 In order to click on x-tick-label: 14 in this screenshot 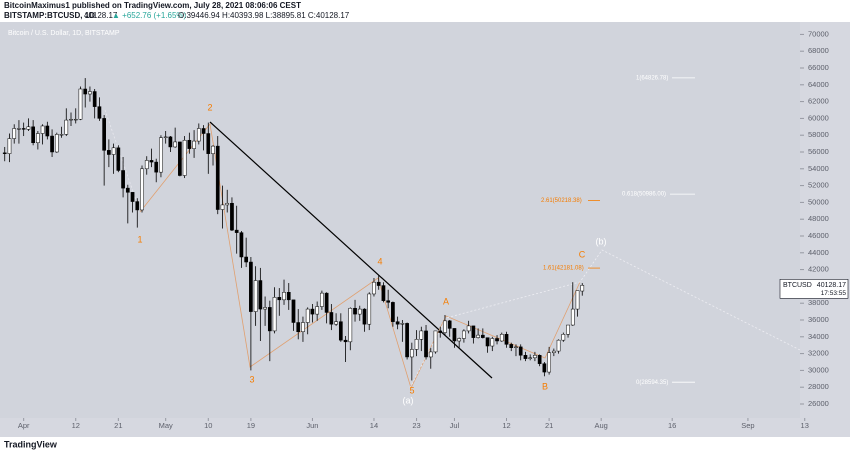, I will do `click(374, 425)`.